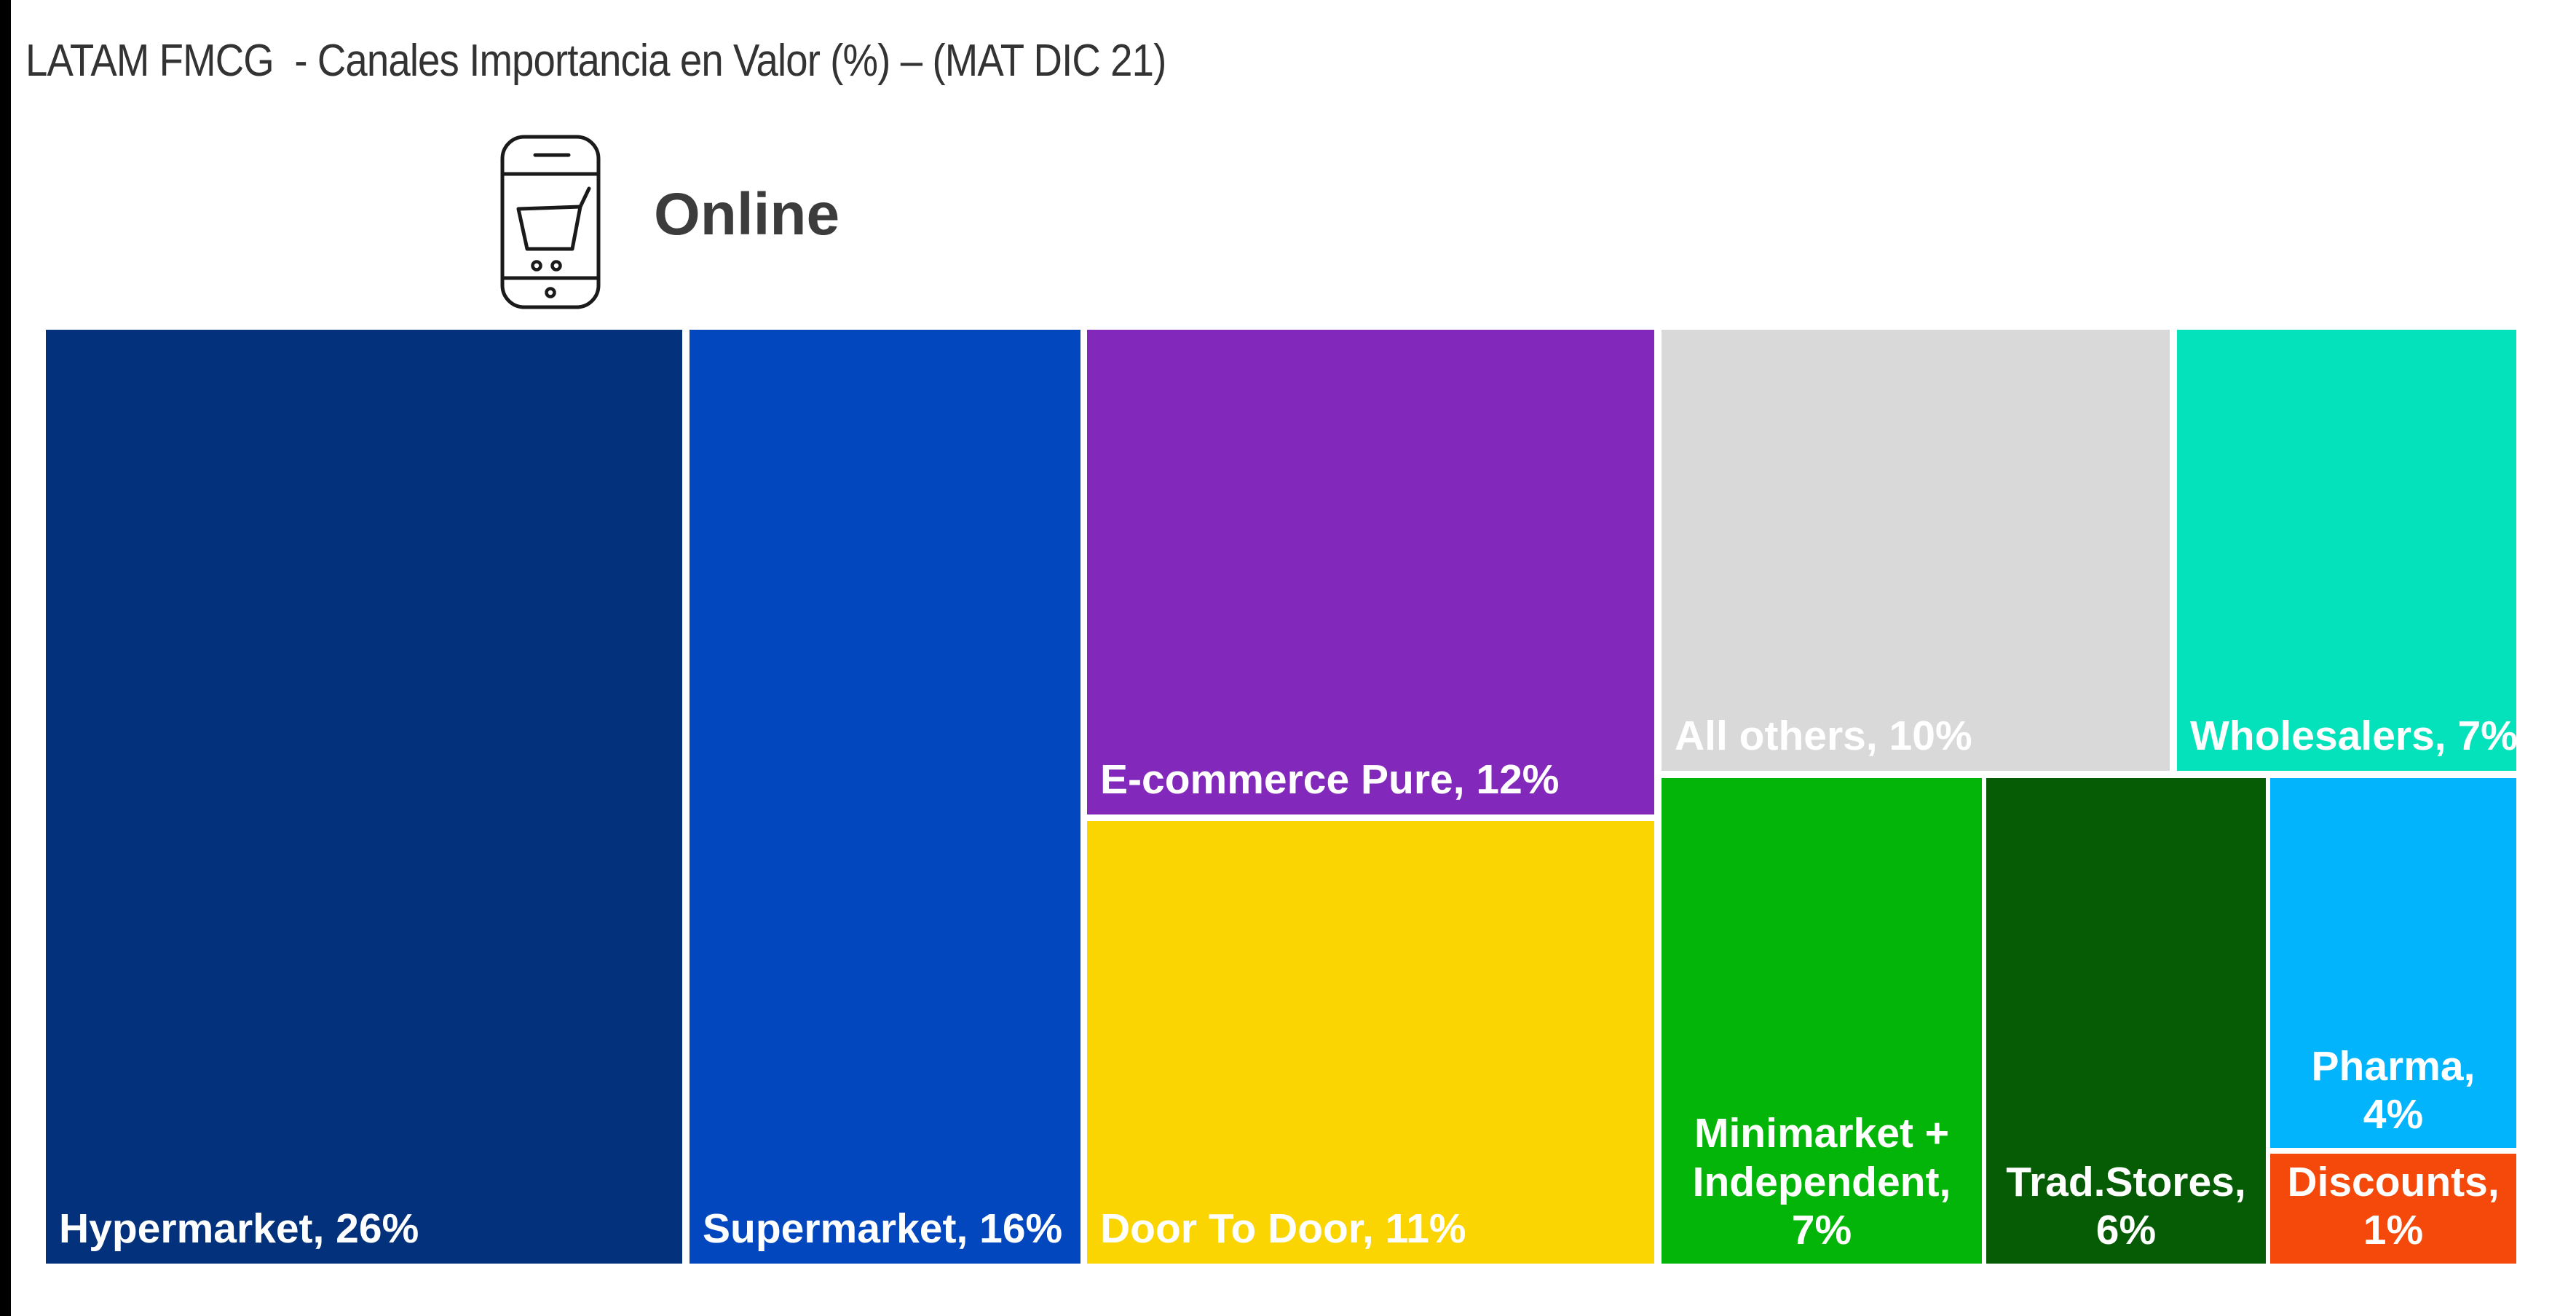 This screenshot has height=1316, width=2576. Describe the element at coordinates (1916, 550) in the screenshot. I see `treemap-tile-all-others: All others, 10%` at that location.